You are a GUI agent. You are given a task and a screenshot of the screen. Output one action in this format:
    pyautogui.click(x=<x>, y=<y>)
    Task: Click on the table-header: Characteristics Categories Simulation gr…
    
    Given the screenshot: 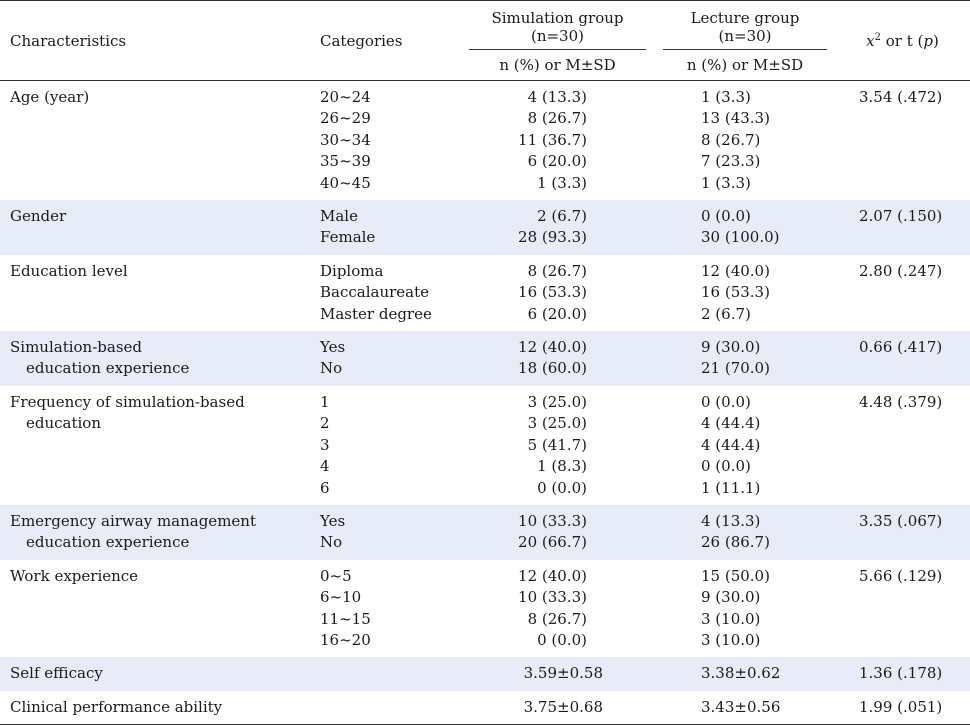 What is the action you would take?
    pyautogui.click(x=485, y=40)
    